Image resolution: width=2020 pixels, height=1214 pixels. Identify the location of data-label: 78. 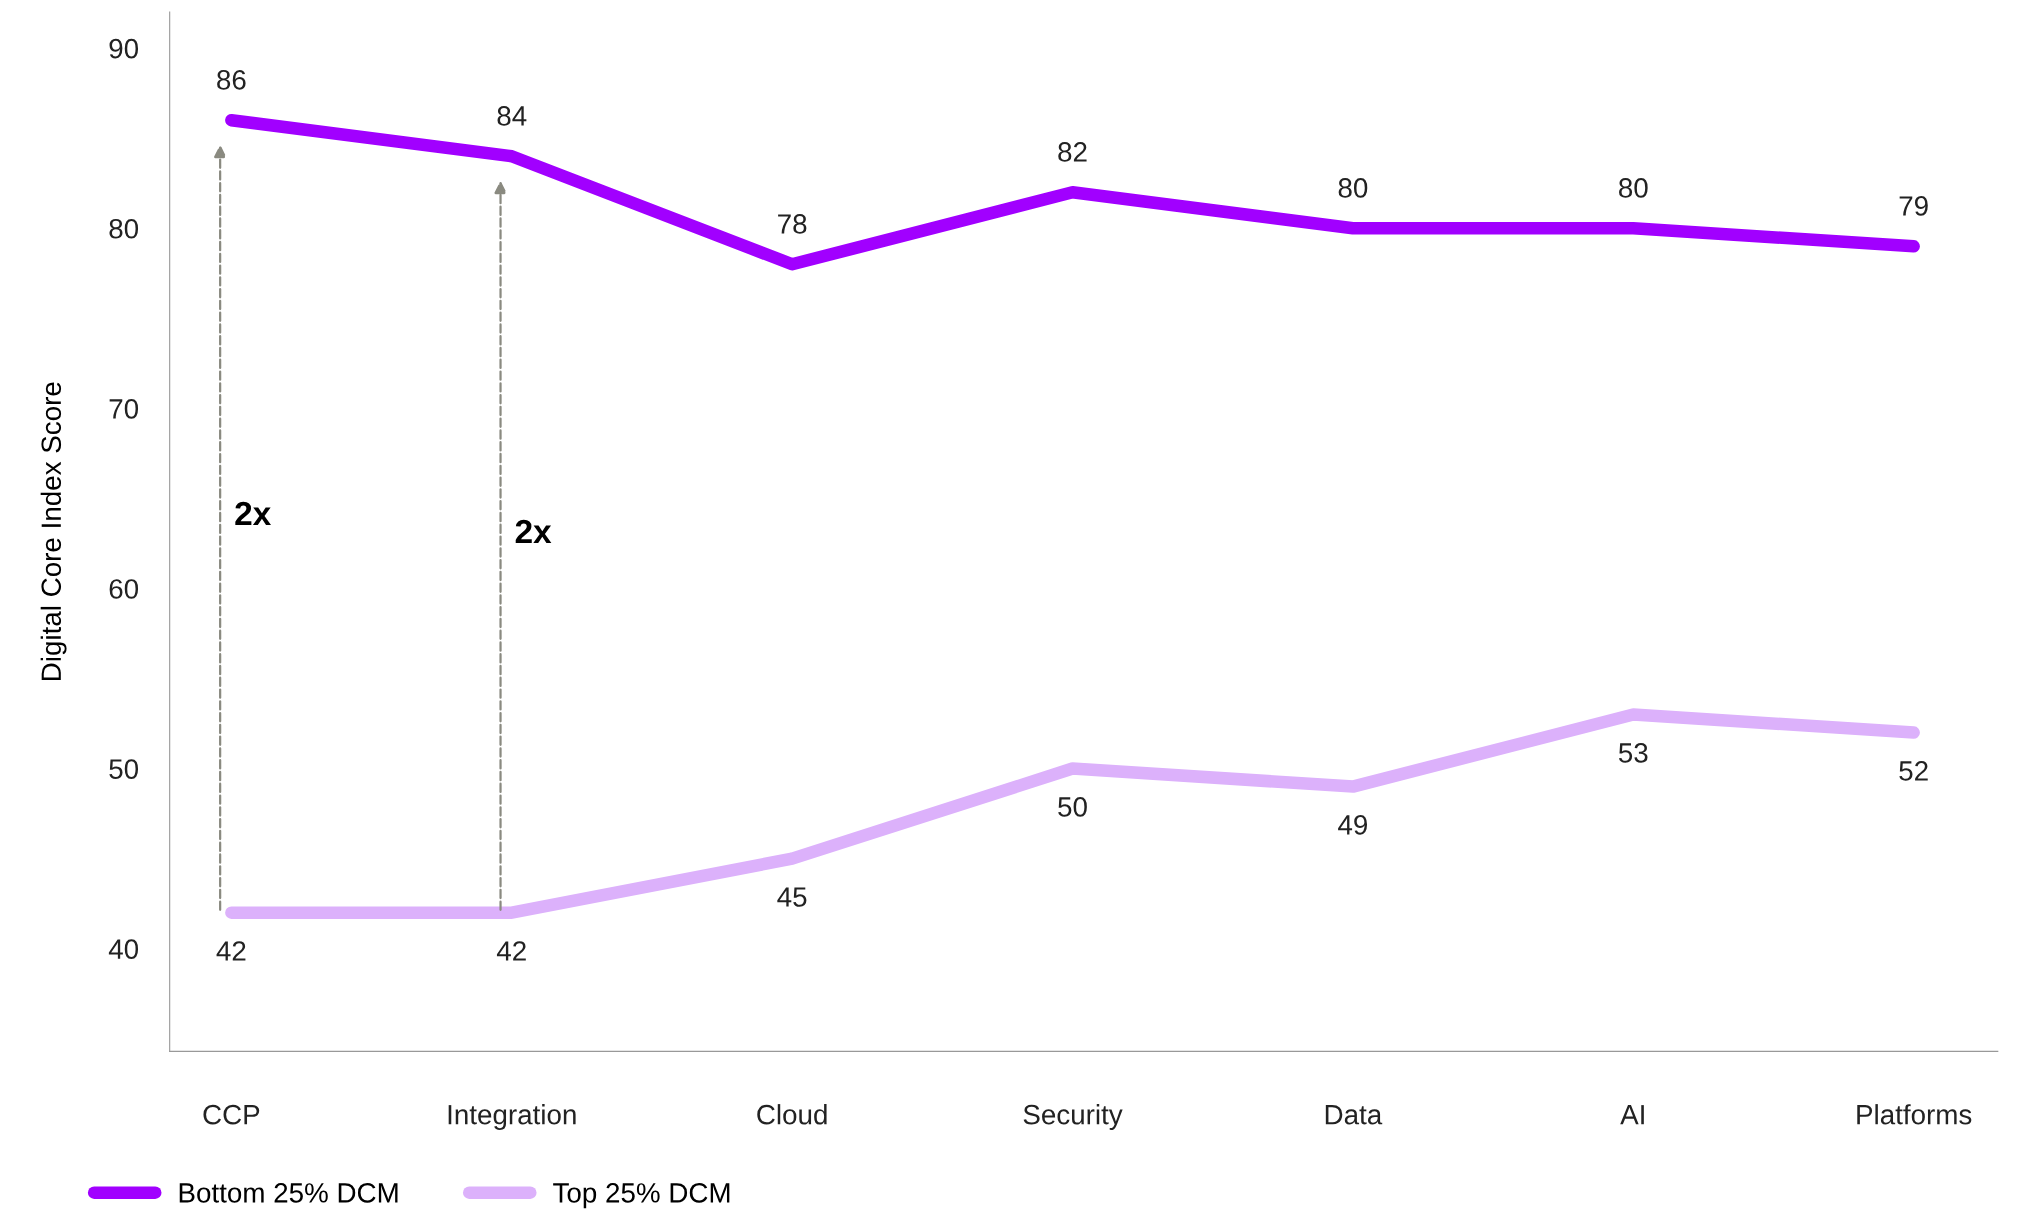
(792, 224).